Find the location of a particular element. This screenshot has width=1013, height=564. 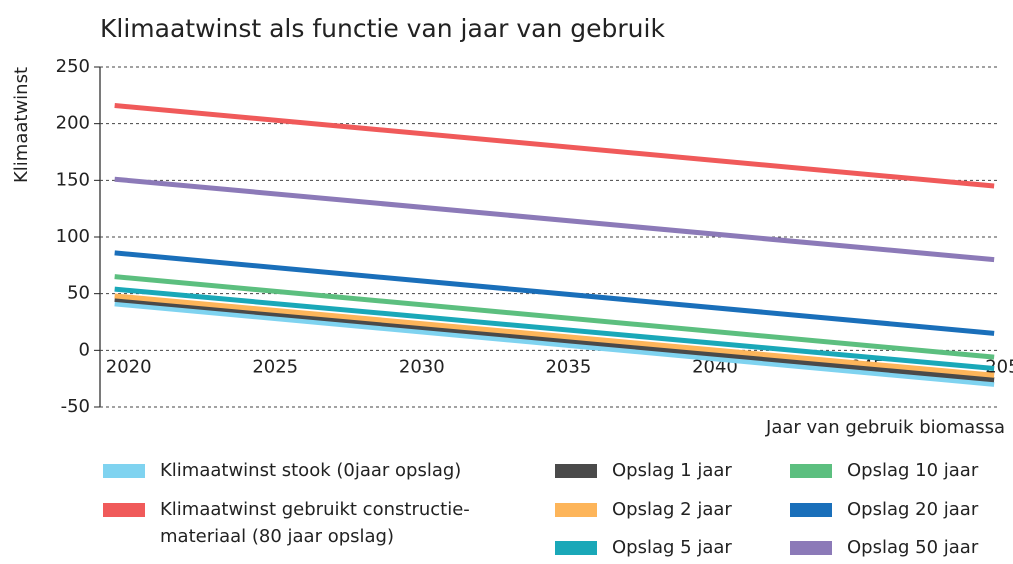

y-axis-label: Klimaatwinst is located at coordinates (21, 125).